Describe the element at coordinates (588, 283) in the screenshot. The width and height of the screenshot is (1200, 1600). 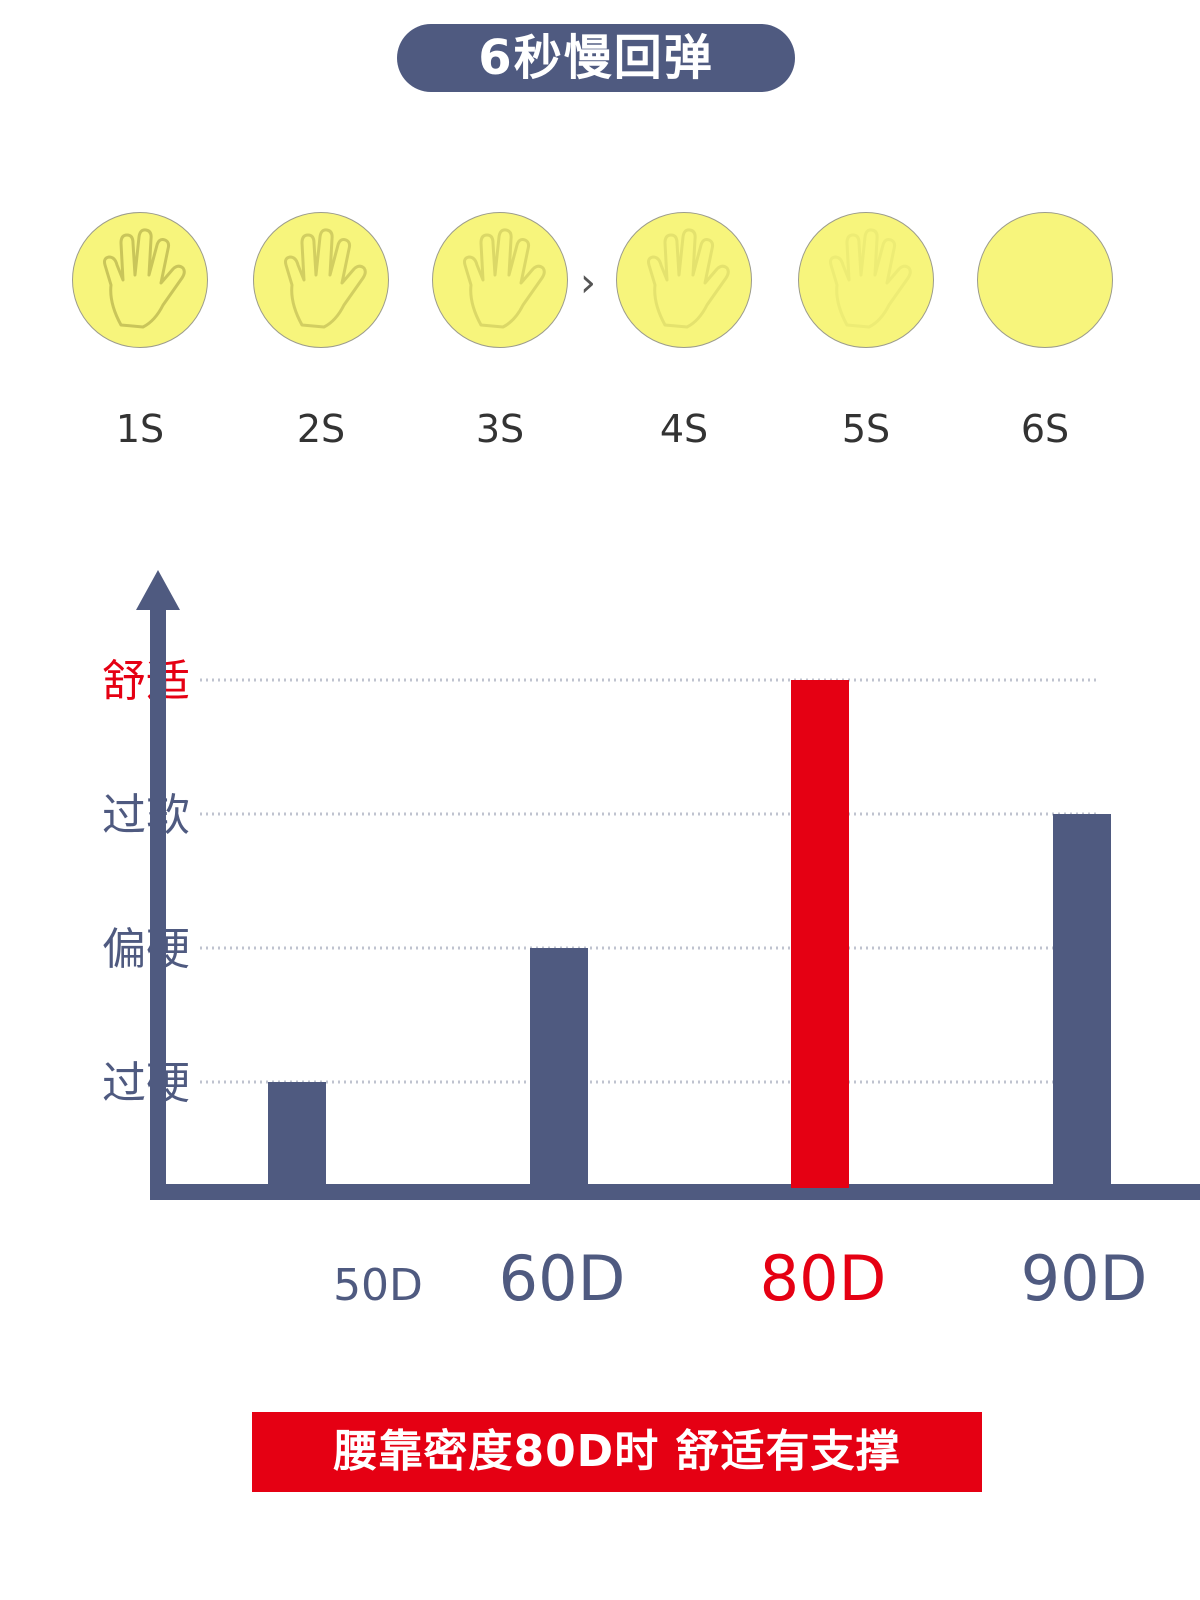
I see `chevron-right-icon: ›` at that location.